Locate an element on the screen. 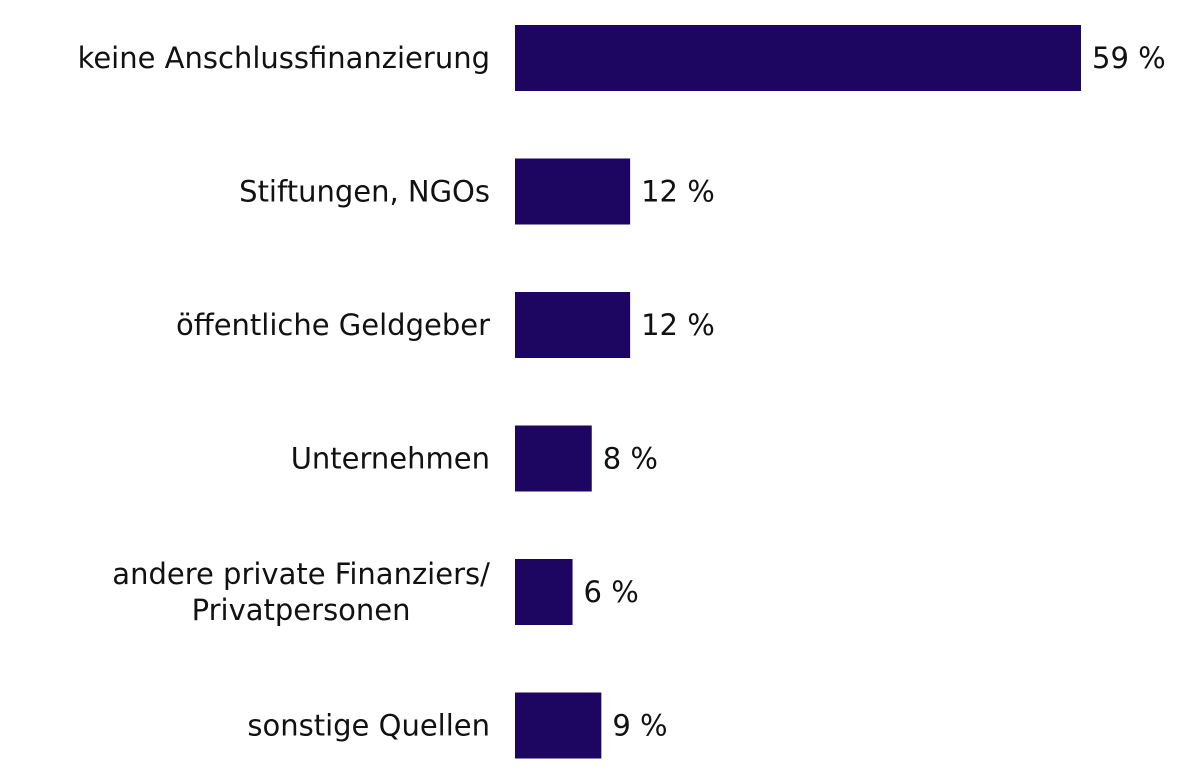  value-label-5: 9 % is located at coordinates (639, 726).